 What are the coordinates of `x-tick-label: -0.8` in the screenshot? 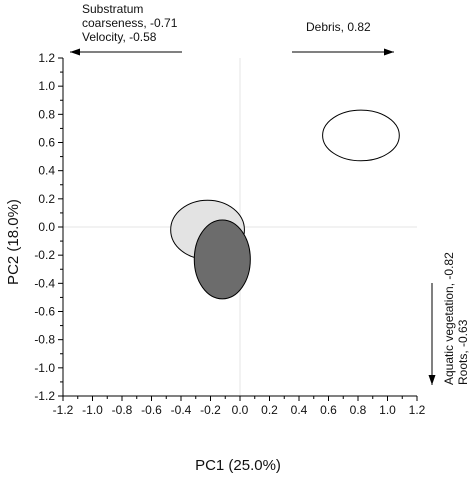 It's located at (122, 410).